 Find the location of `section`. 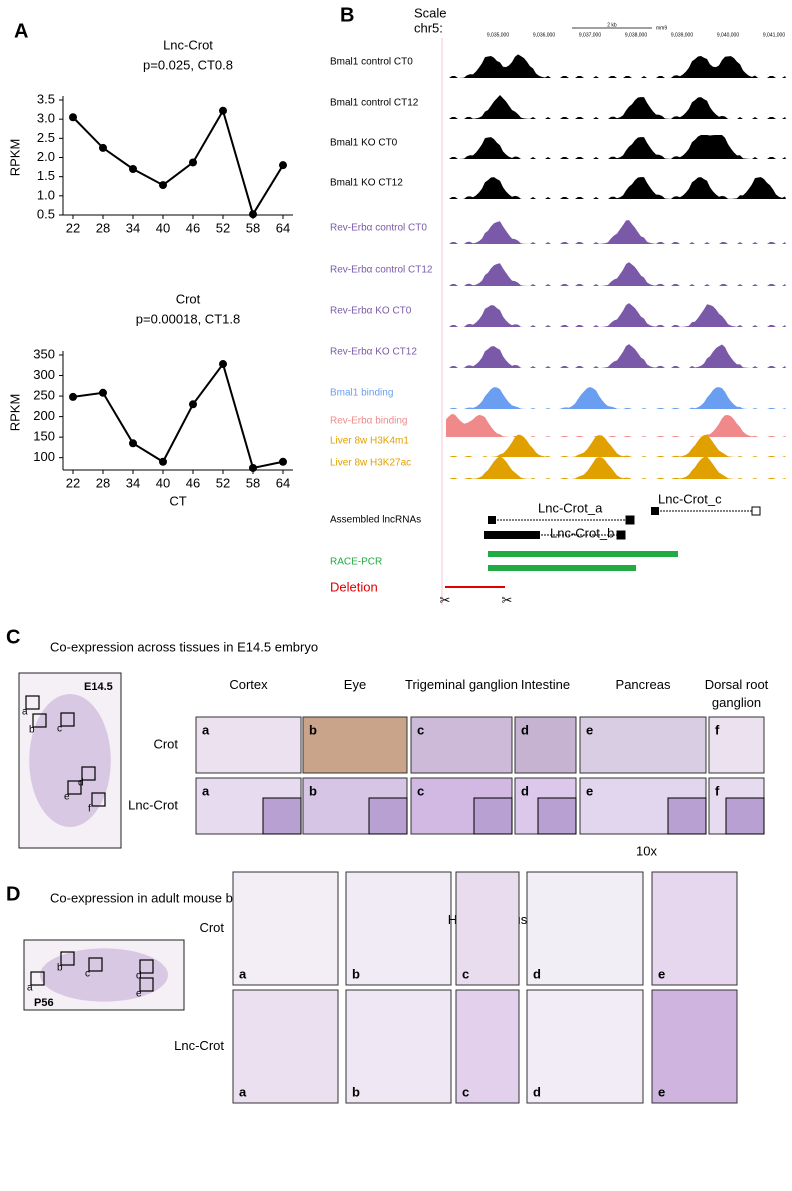

section is located at coordinates (104, 975).